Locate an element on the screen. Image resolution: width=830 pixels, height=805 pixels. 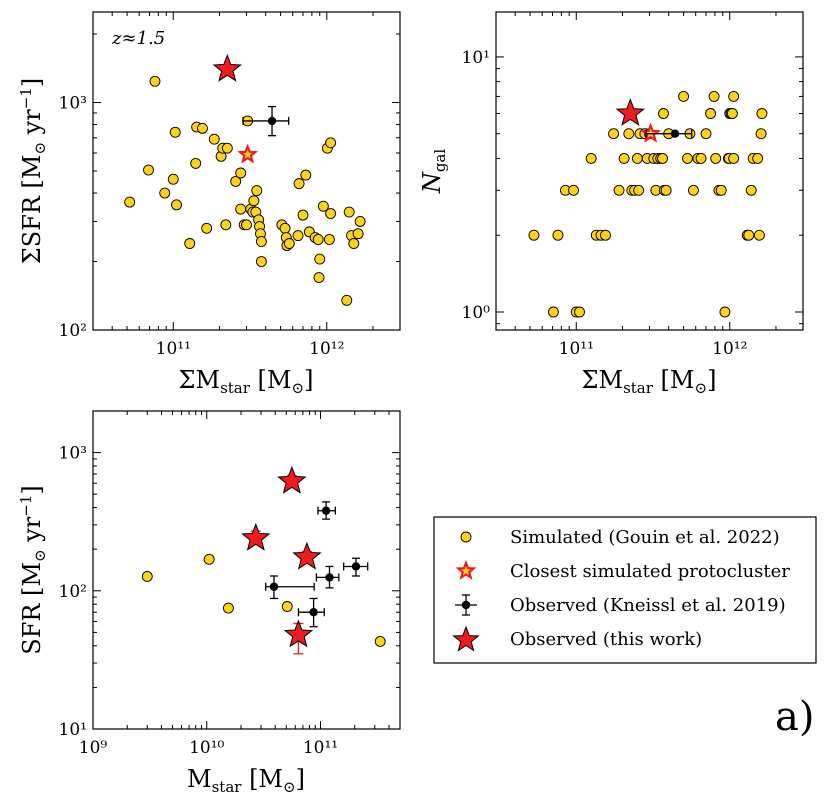
this-work-star-icon is located at coordinates (466, 638).